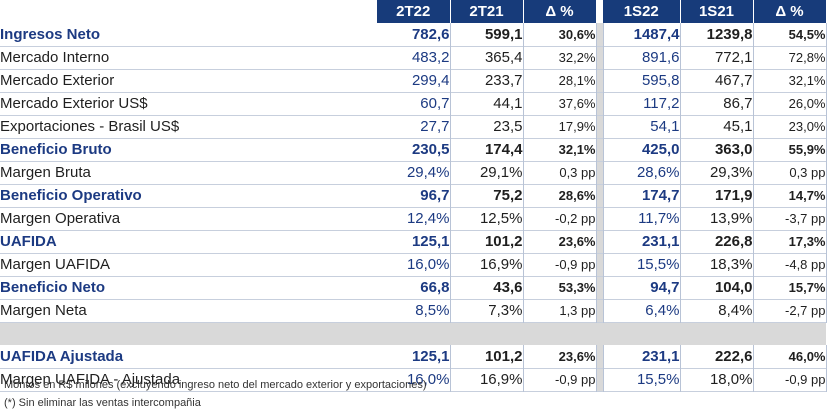 This screenshot has height=412, width=834. What do you see at coordinates (90, 126) in the screenshot?
I see `row-label: Exportaciones - Brasil US$` at bounding box center [90, 126].